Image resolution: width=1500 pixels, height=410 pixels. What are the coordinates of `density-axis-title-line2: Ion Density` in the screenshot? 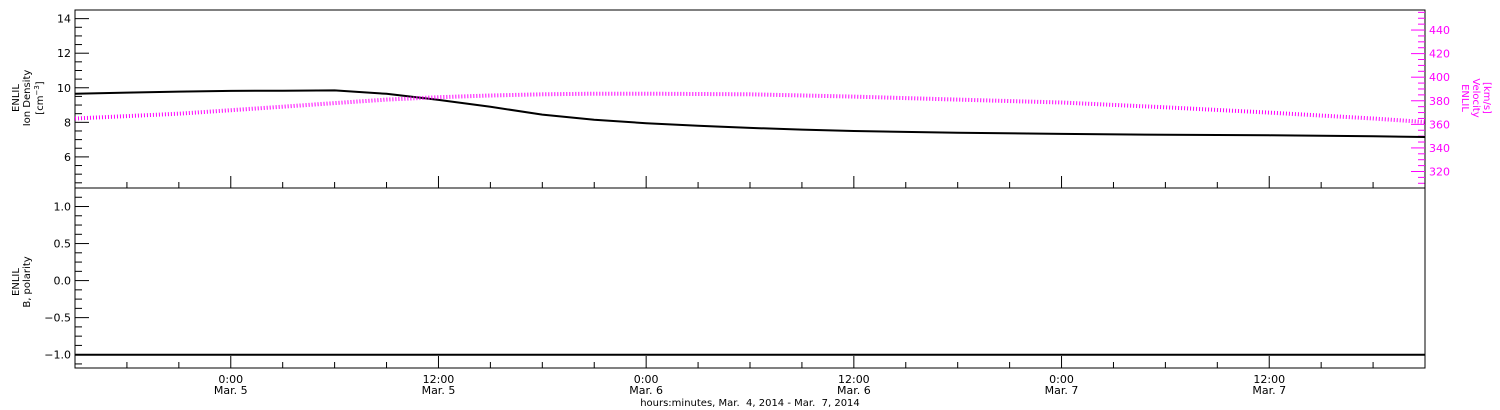 It's located at (27, 98).